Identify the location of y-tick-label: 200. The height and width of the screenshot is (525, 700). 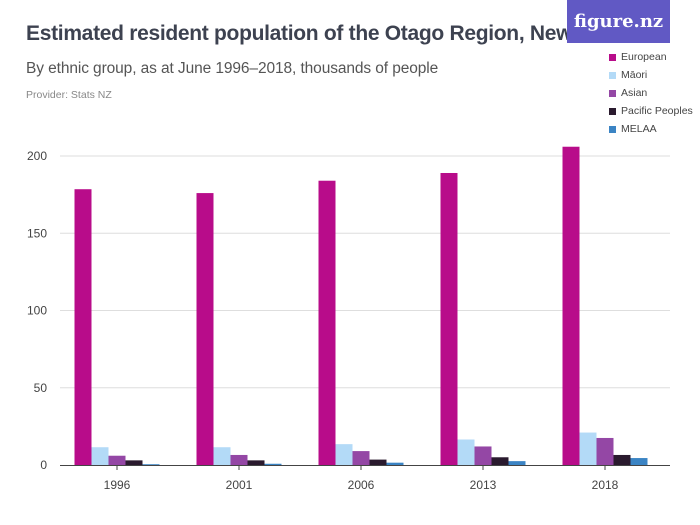
(37, 156).